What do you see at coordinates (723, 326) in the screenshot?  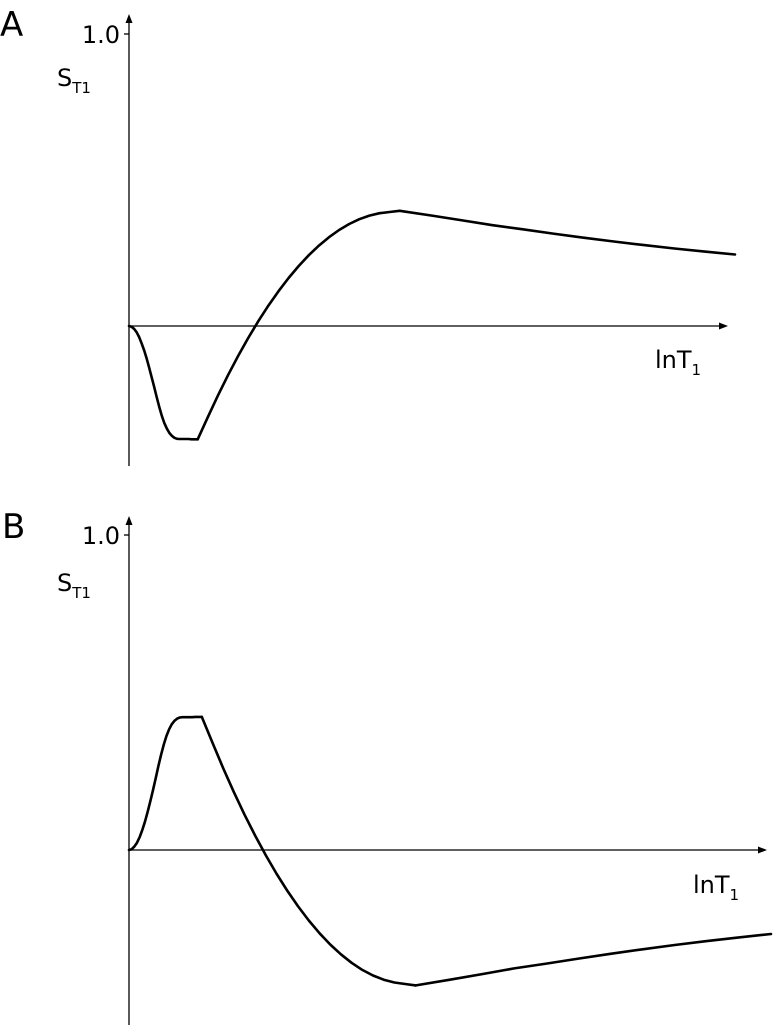 I see `panel-a-x-axis-arrow` at bounding box center [723, 326].